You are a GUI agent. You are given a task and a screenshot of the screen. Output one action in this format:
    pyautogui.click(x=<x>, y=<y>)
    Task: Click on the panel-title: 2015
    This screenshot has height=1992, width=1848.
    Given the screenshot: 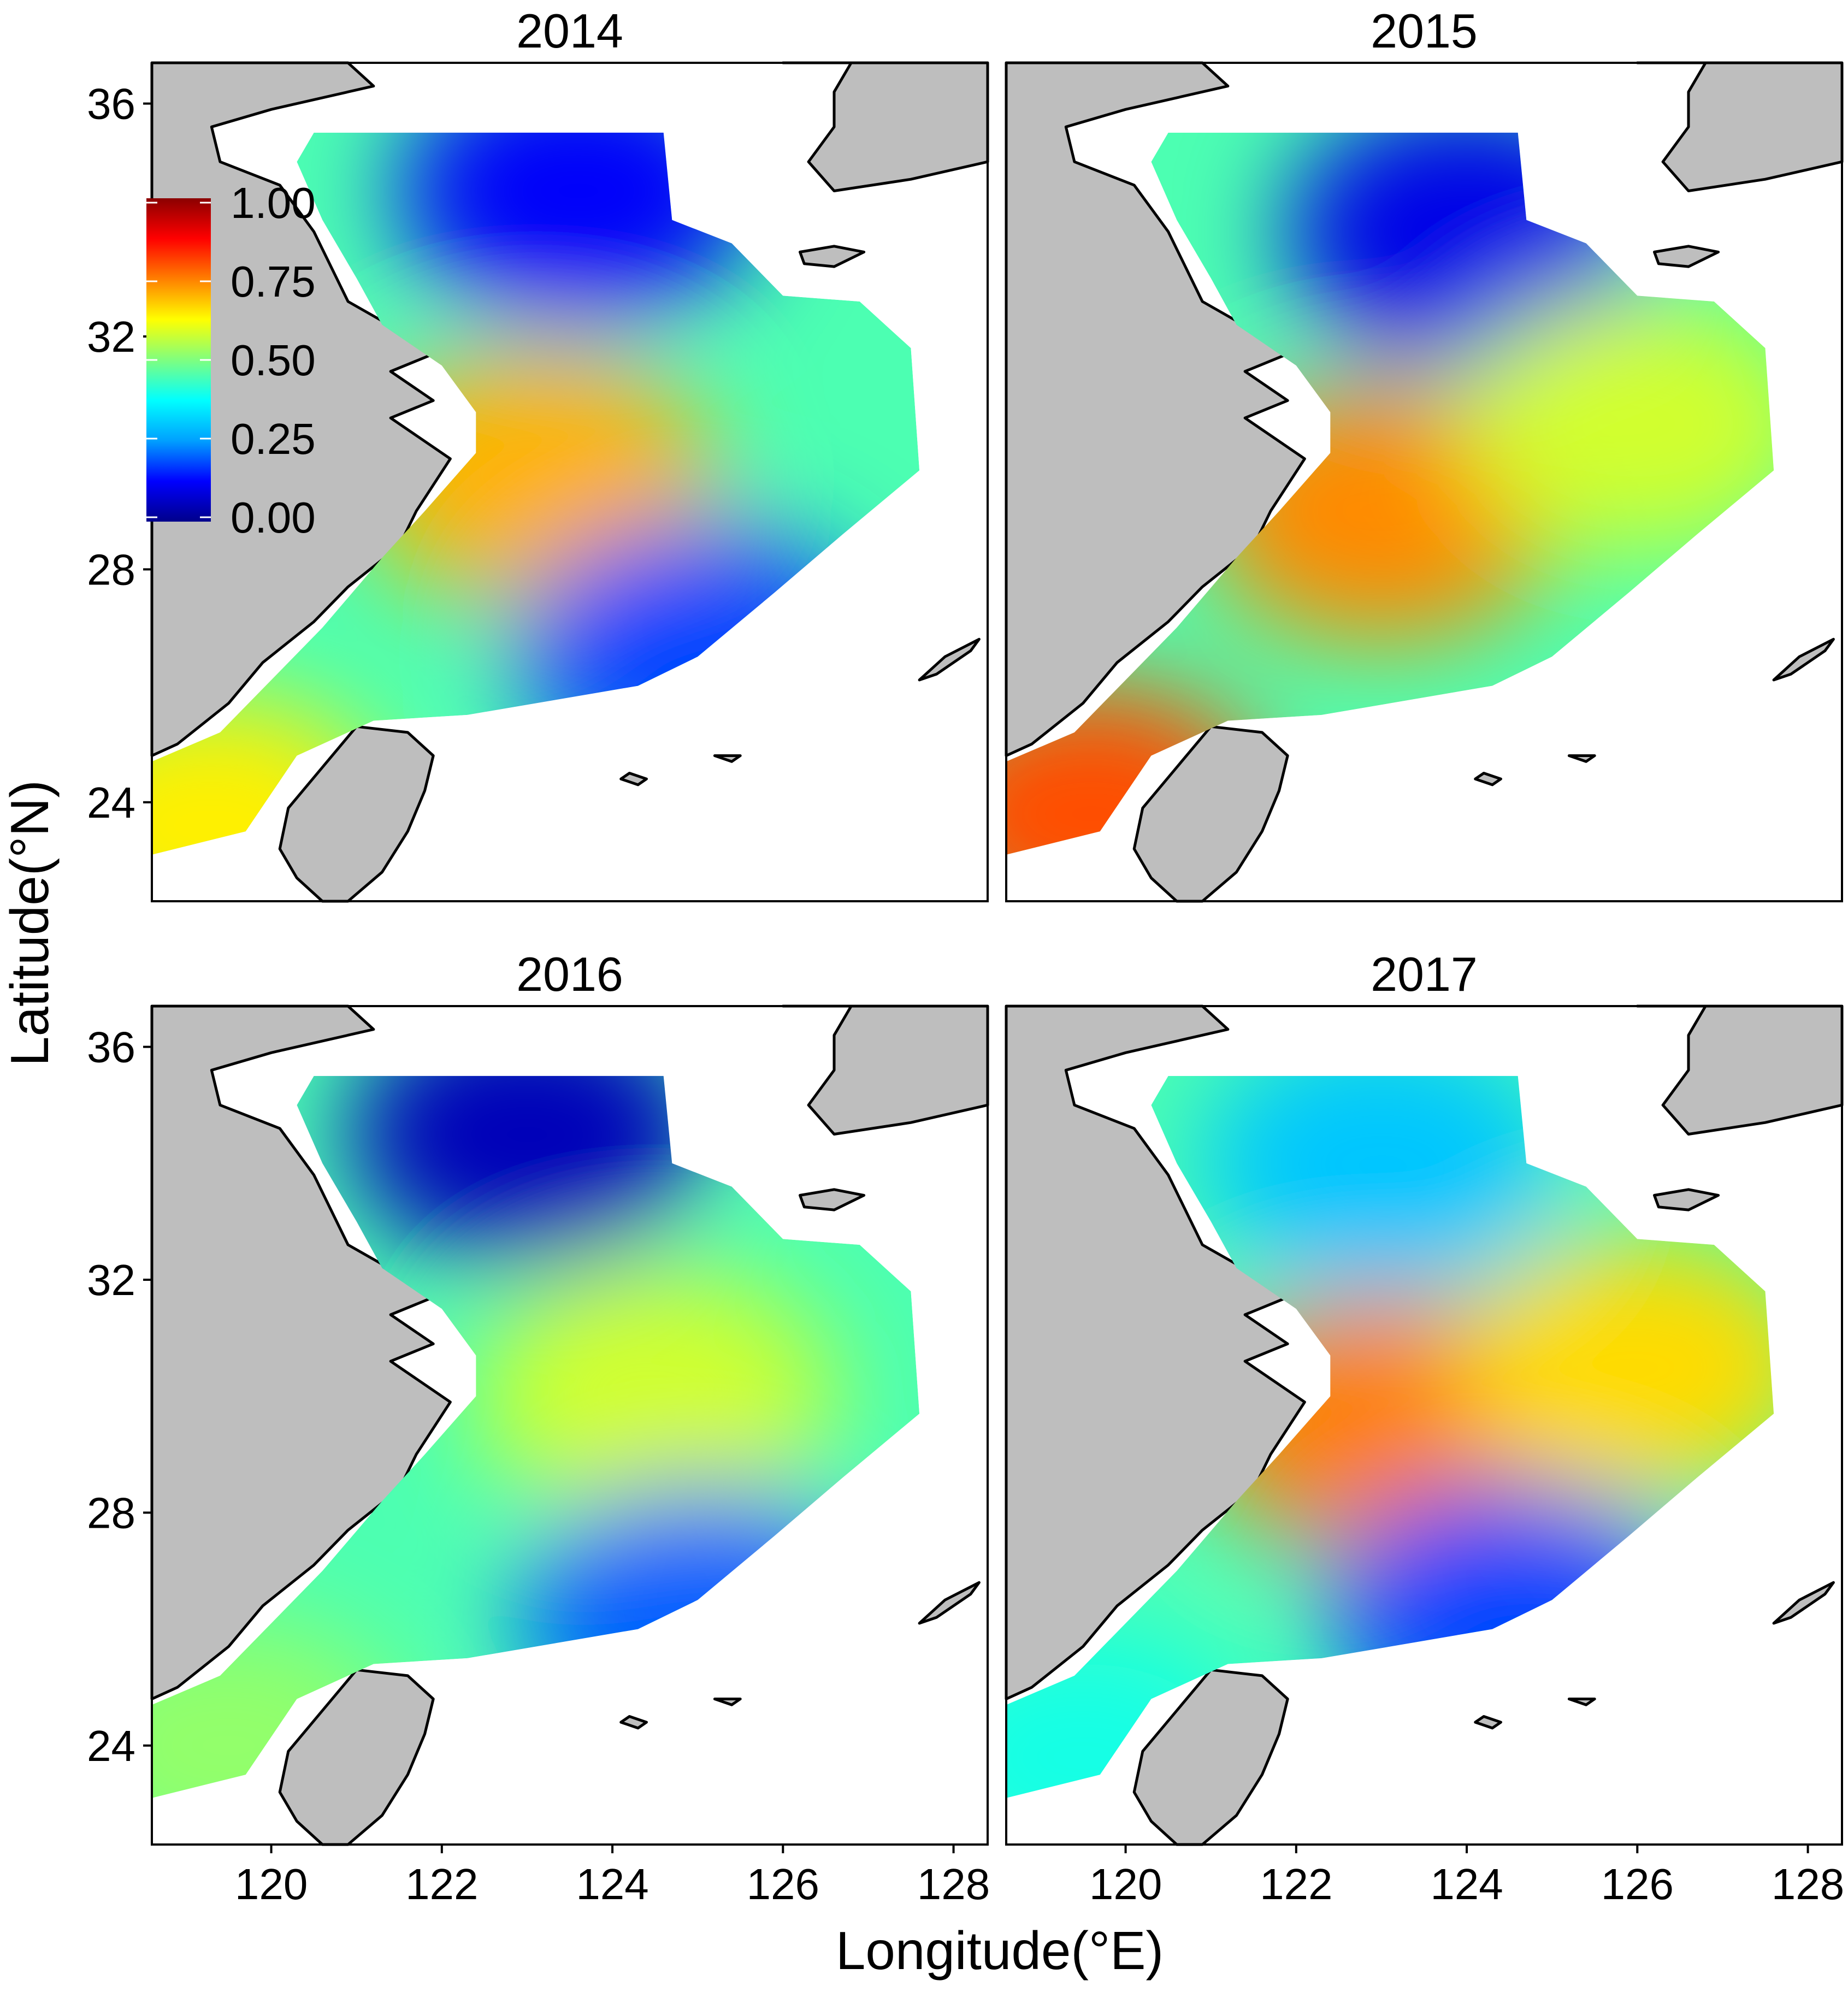 What is the action you would take?
    pyautogui.click(x=1424, y=31)
    